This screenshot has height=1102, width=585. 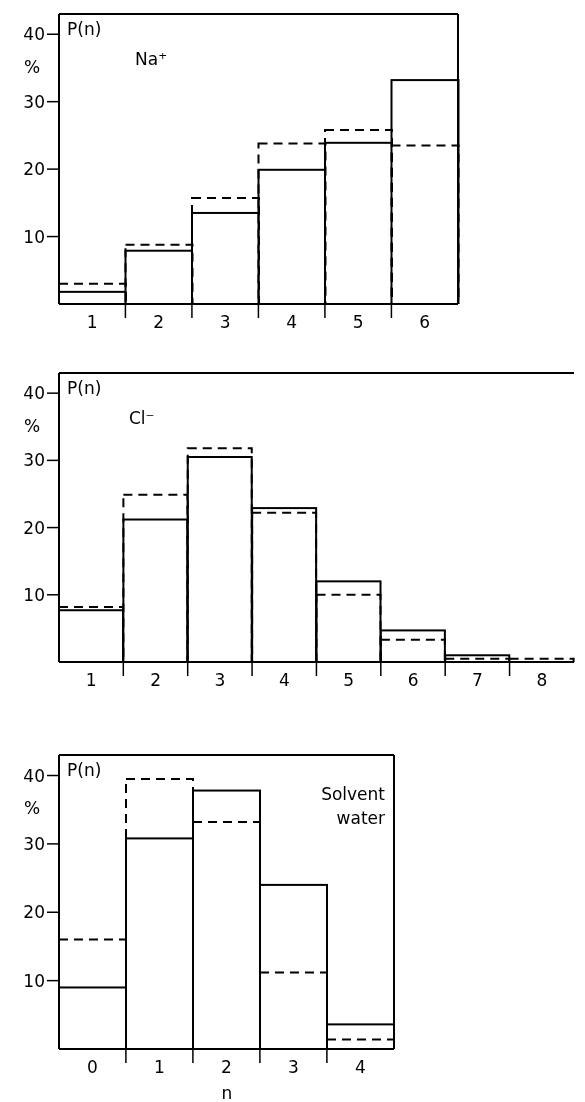 I want to click on x-tick-label: 8, so click(x=542, y=680).